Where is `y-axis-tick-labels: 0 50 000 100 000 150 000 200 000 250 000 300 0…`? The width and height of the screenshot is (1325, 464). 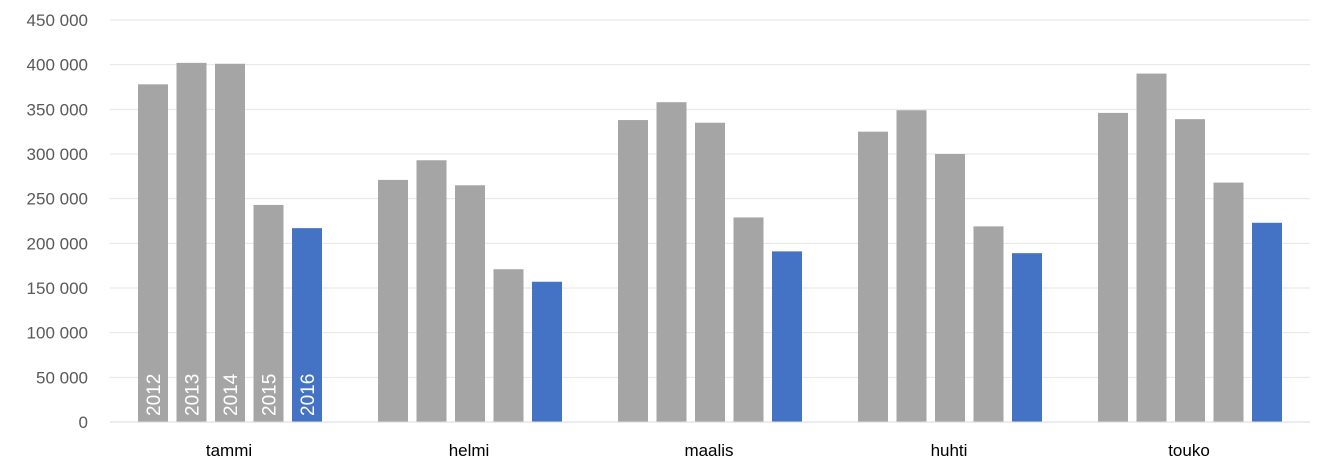 y-axis-tick-labels: 0 50 000 100 000 150 000 200 000 250 000 300 0… is located at coordinates (57, 221).